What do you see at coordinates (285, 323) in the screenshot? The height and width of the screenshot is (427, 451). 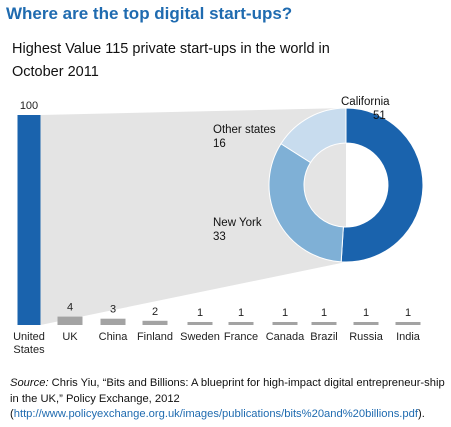 I see `bar-canada` at bounding box center [285, 323].